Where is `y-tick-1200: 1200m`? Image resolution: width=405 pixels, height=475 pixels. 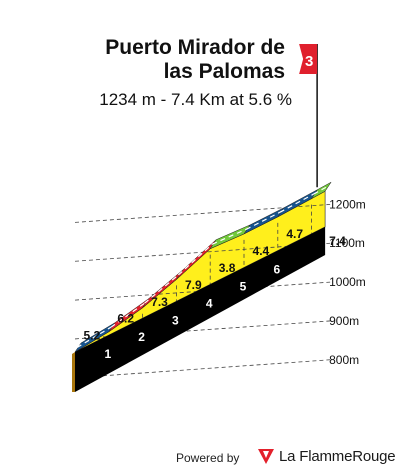 y-tick-1200: 1200m is located at coordinates (347, 204).